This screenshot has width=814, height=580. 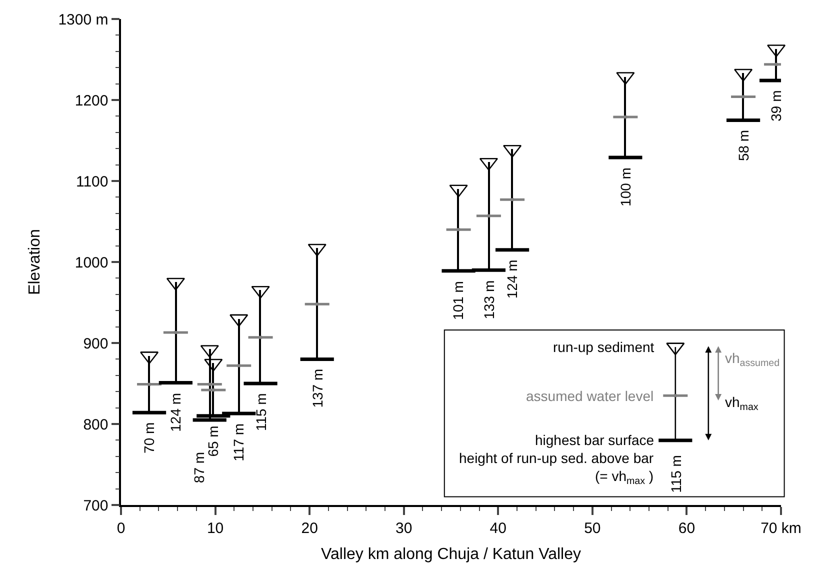 What do you see at coordinates (121, 528) in the screenshot?
I see `x-tick-label: 0` at bounding box center [121, 528].